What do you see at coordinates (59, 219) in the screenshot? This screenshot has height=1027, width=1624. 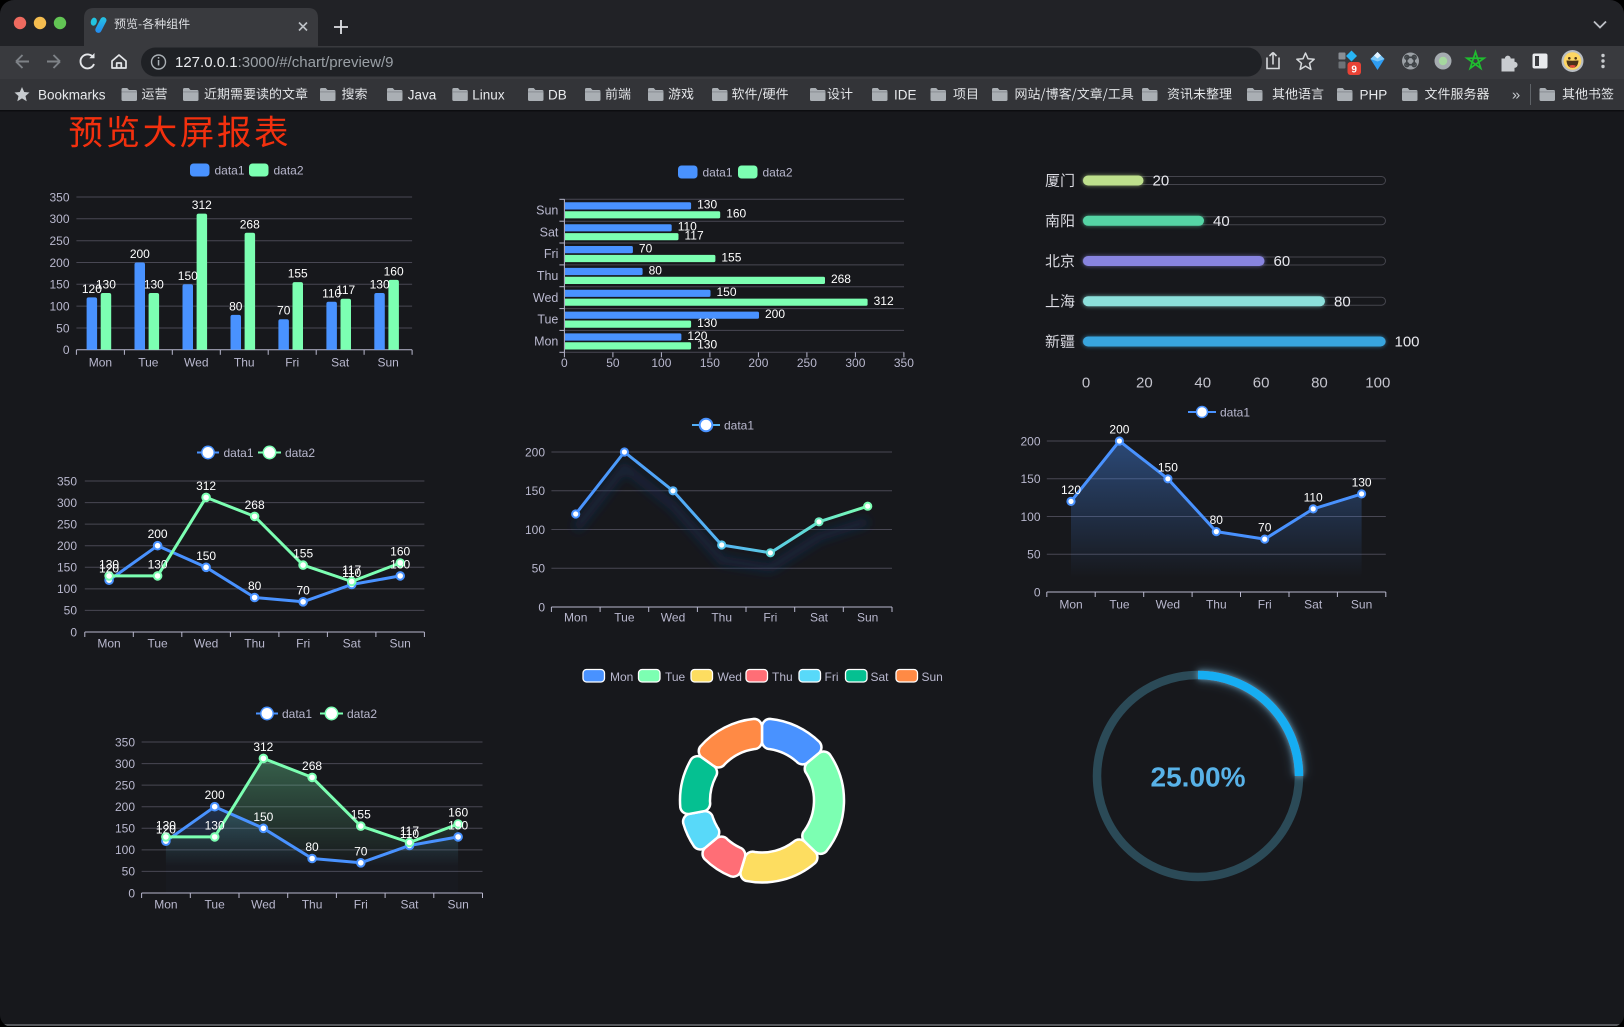 I see `svg-text: 300` at bounding box center [59, 219].